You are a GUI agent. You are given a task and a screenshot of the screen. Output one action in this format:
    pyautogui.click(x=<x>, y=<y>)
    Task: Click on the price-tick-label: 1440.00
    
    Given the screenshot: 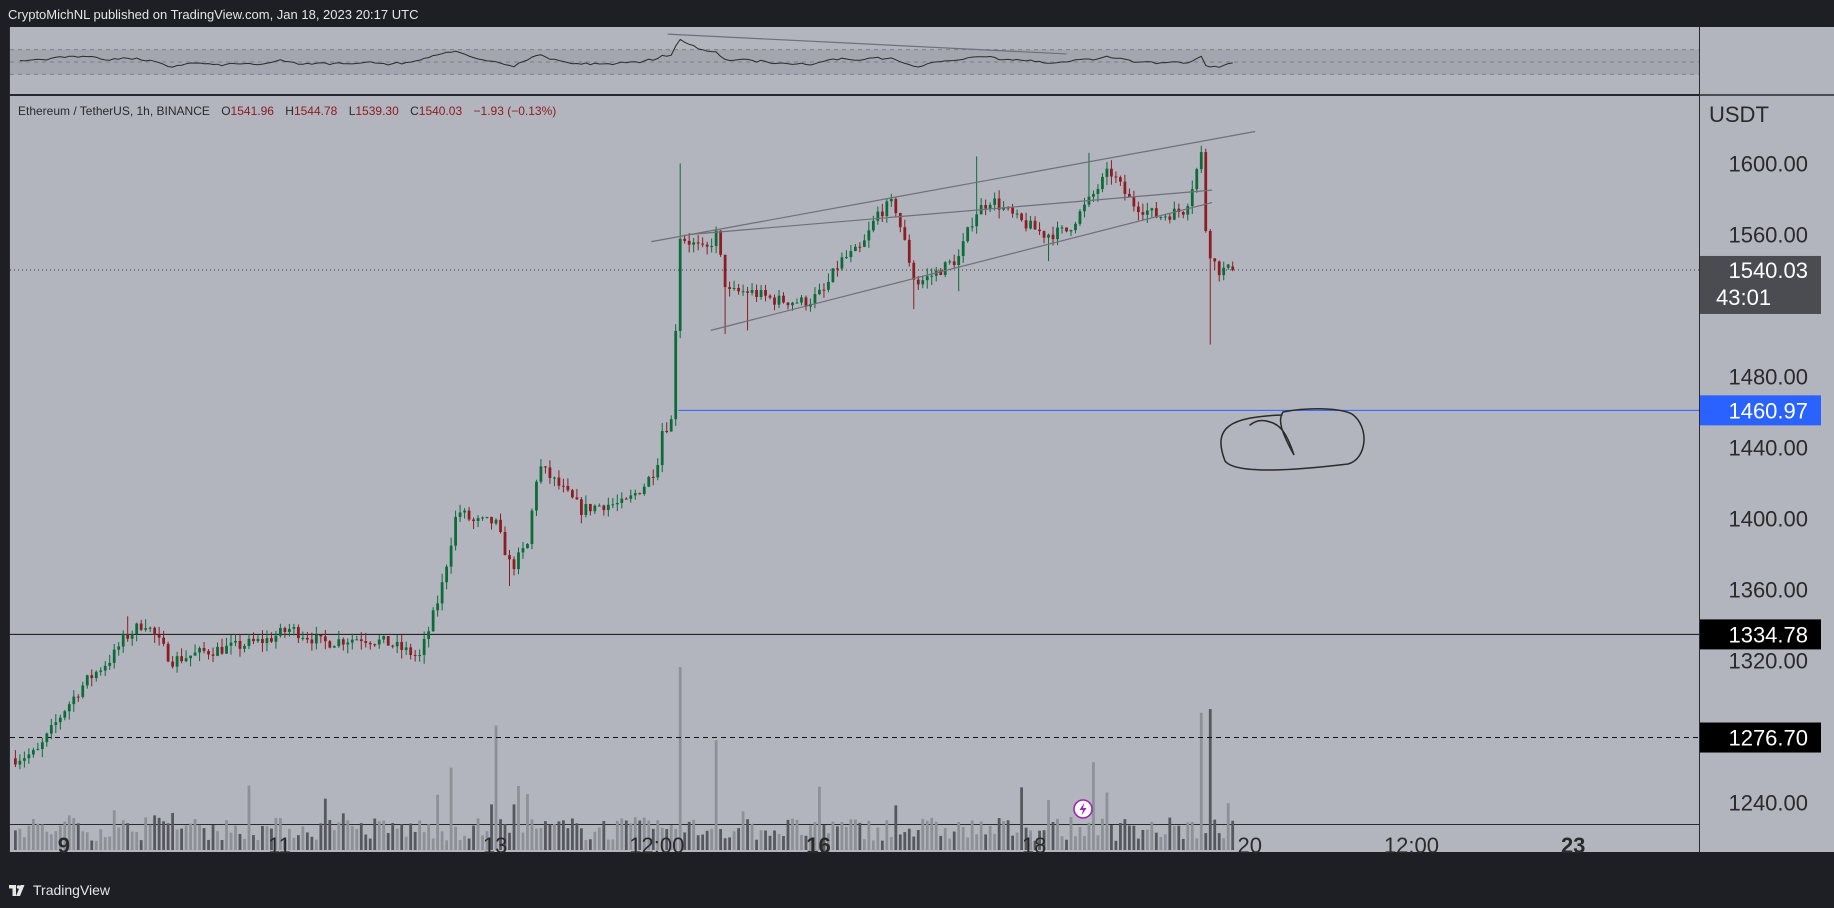 What is the action you would take?
    pyautogui.click(x=1768, y=448)
    